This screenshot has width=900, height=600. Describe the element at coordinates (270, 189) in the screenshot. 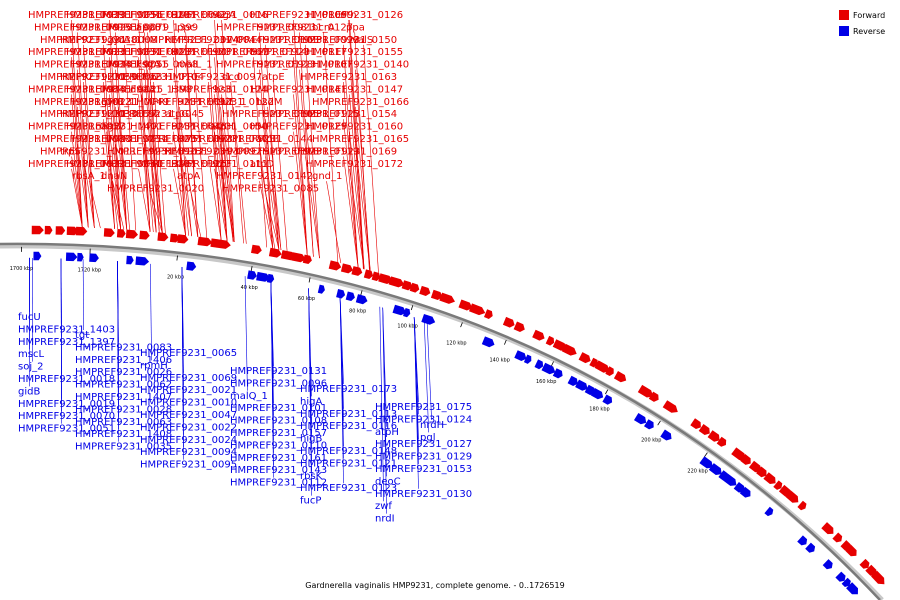

I see `forward-gene-label-83: HMPREF9231_0085` at that location.